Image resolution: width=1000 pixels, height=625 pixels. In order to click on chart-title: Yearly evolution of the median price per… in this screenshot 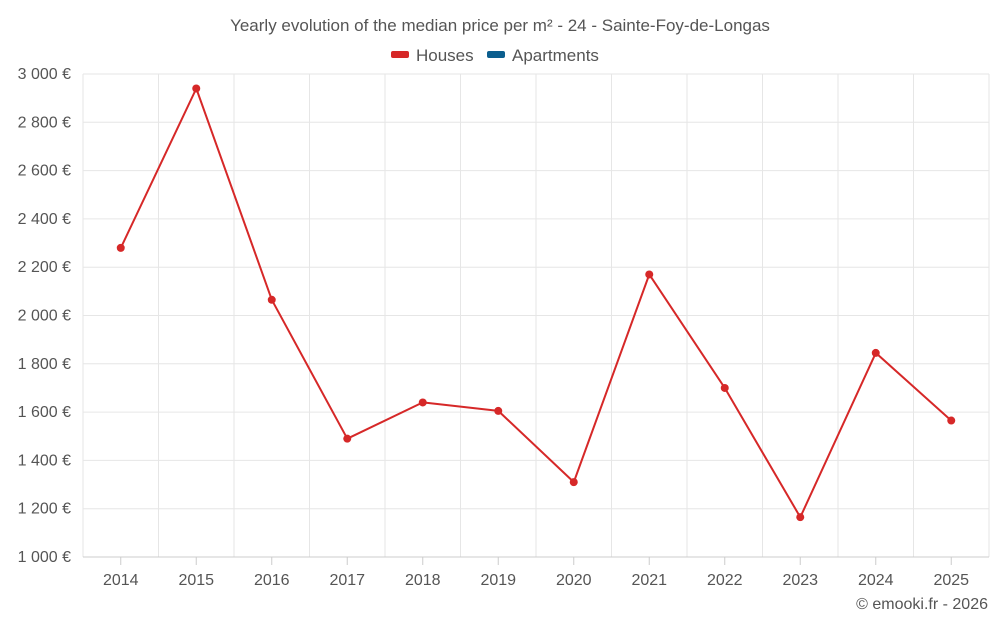, I will do `click(500, 25)`.